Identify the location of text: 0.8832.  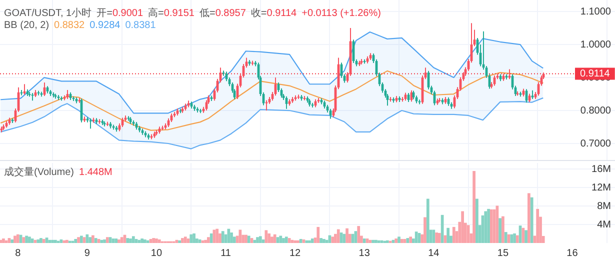
(69, 25).